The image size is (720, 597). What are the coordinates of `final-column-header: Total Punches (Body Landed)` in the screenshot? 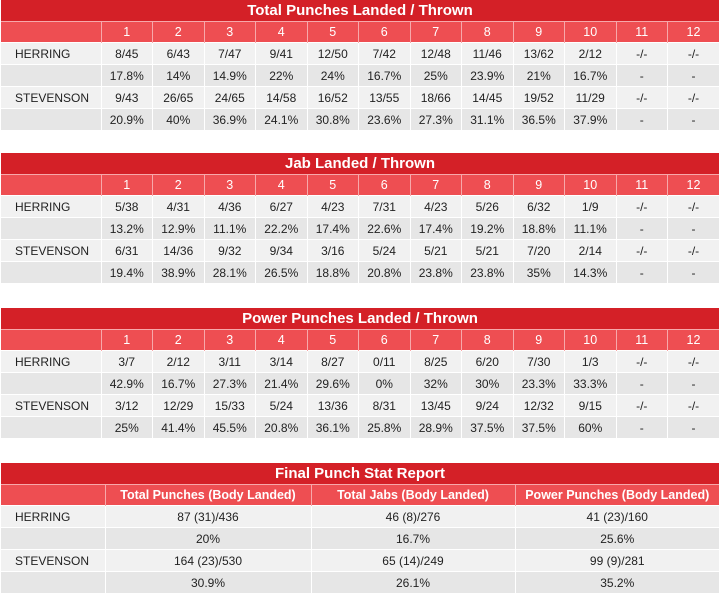 It's located at (207, 495).